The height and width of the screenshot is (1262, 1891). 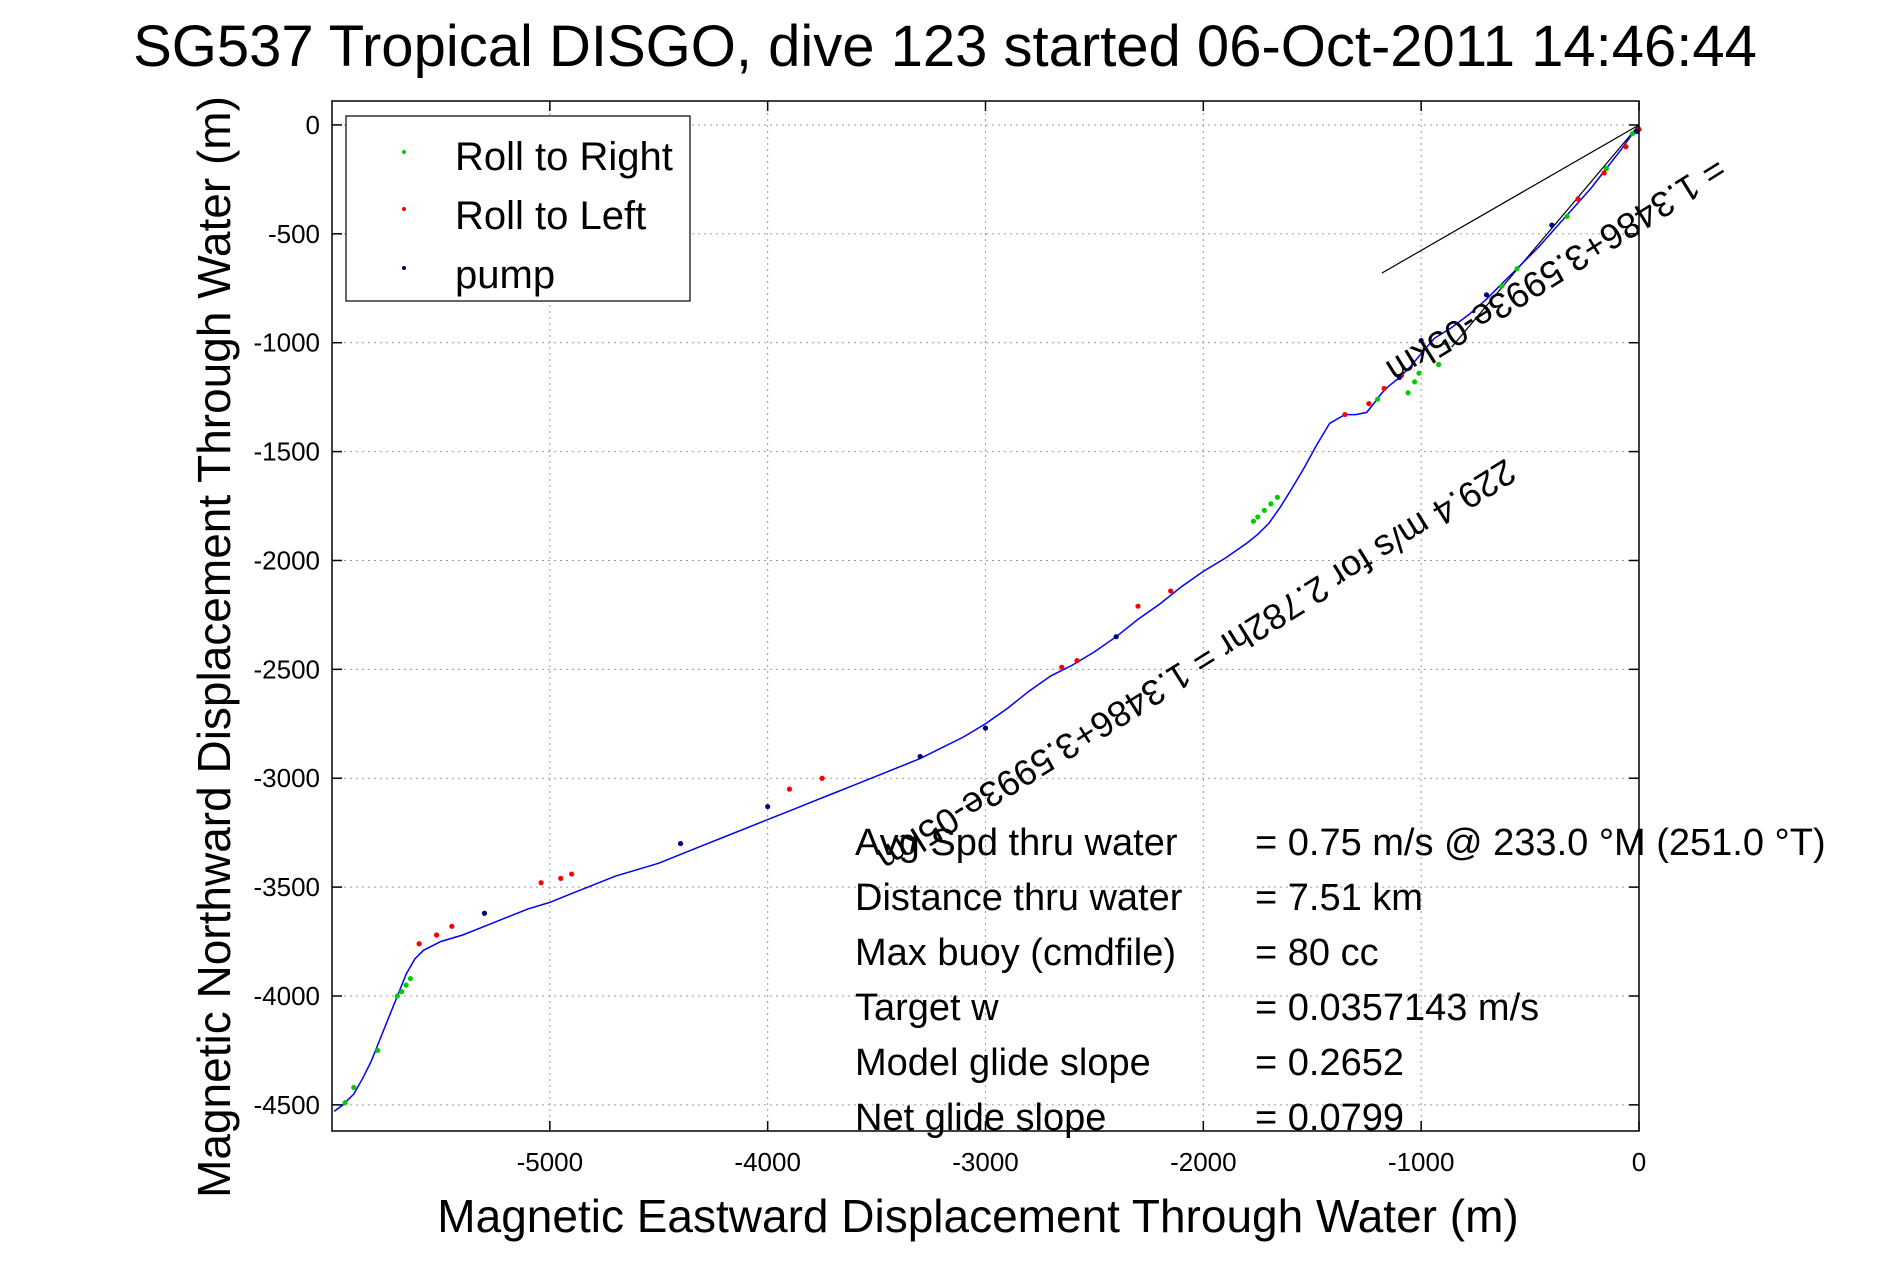 I want to click on x-tick-label: -1000, so click(x=1421, y=1162).